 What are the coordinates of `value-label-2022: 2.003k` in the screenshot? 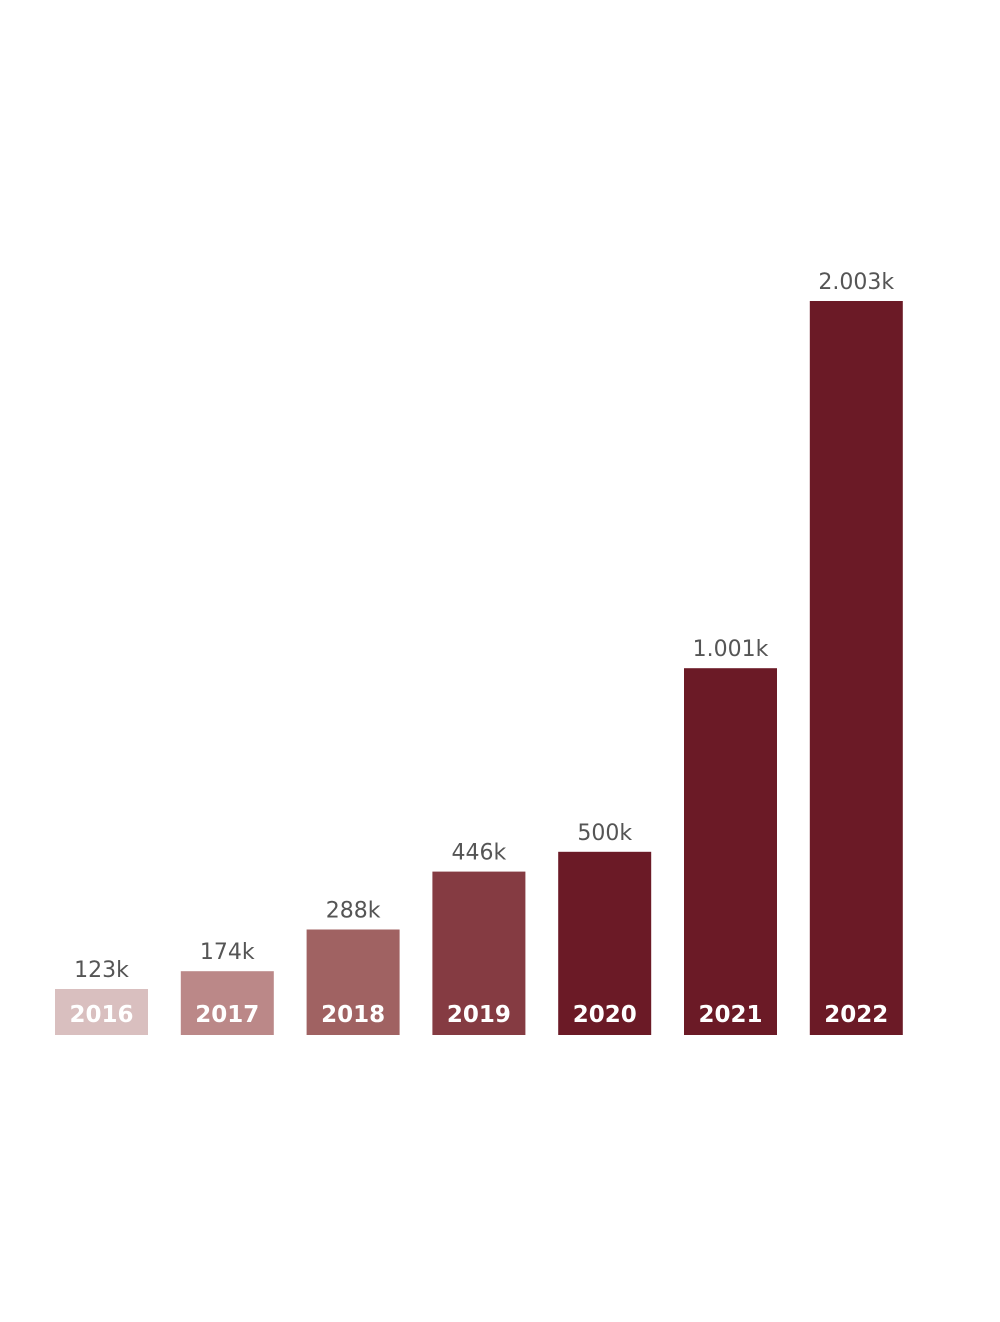 It's located at (856, 282).